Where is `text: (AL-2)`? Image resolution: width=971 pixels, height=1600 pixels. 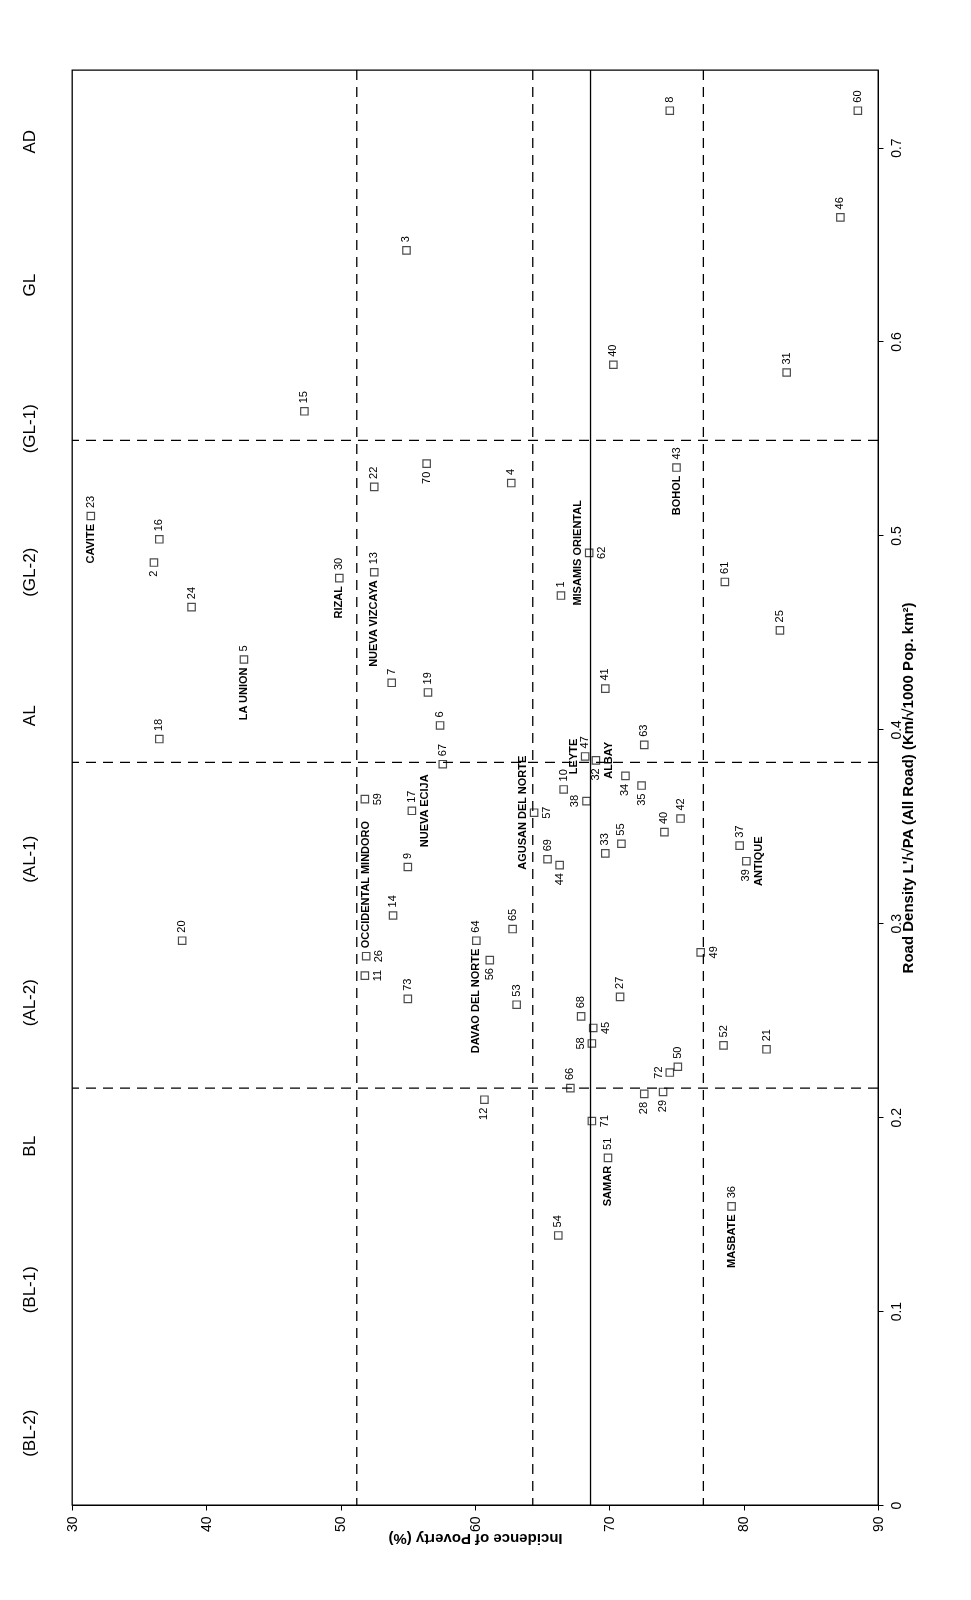
text: (AL-2) is located at coordinates (29, 1003).